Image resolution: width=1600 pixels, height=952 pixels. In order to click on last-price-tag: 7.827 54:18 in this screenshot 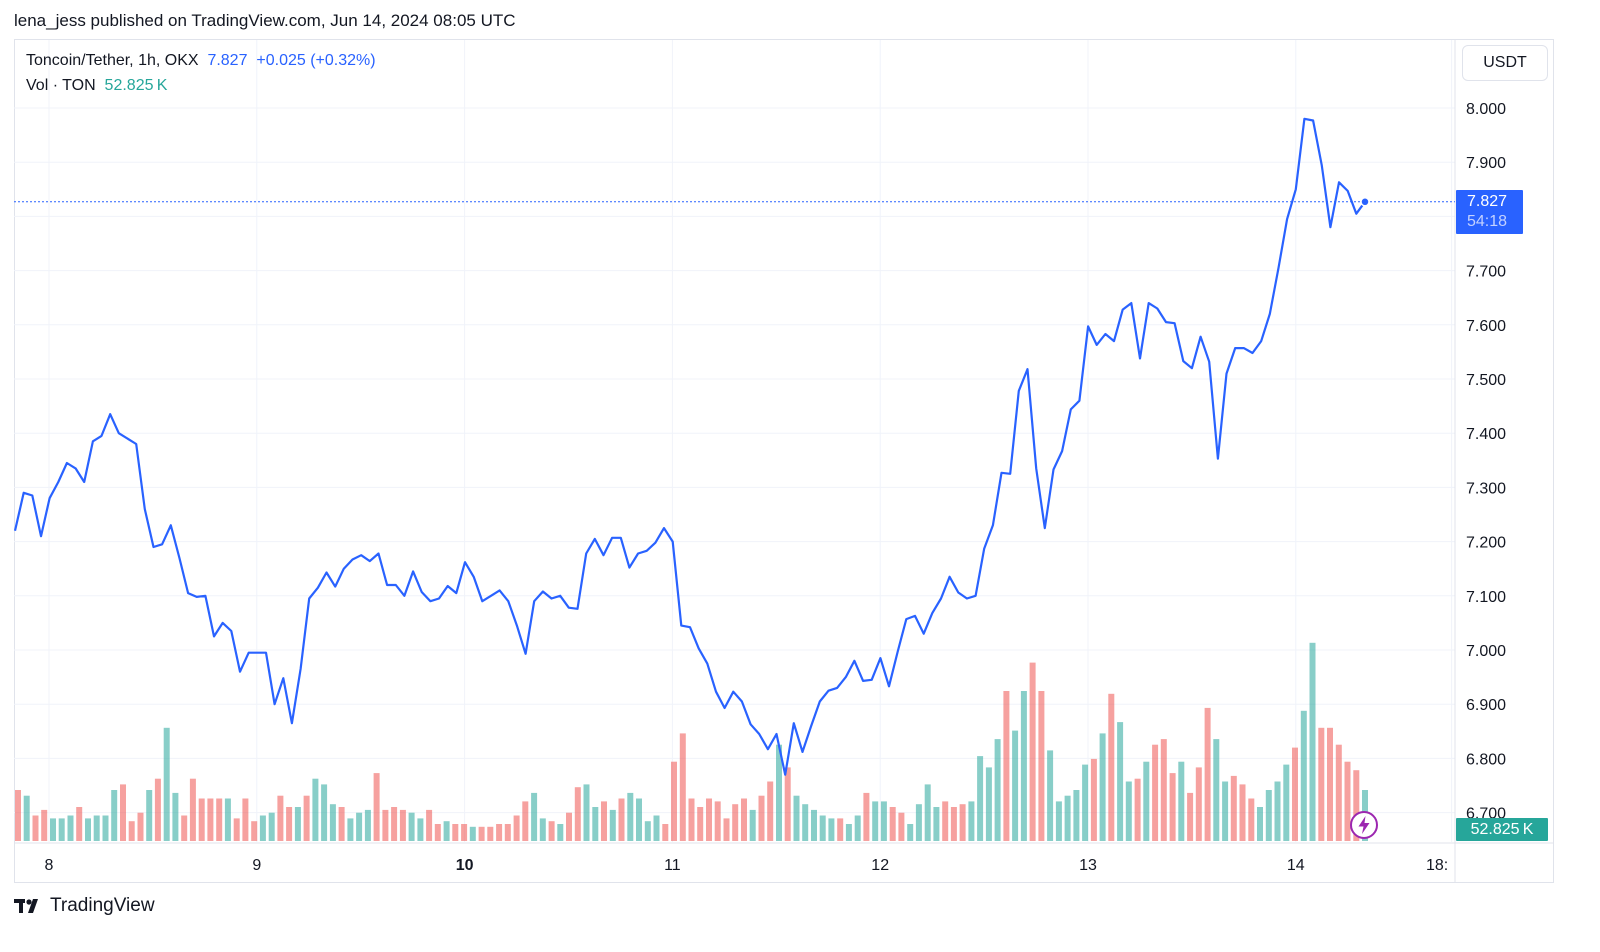, I will do `click(1489, 212)`.